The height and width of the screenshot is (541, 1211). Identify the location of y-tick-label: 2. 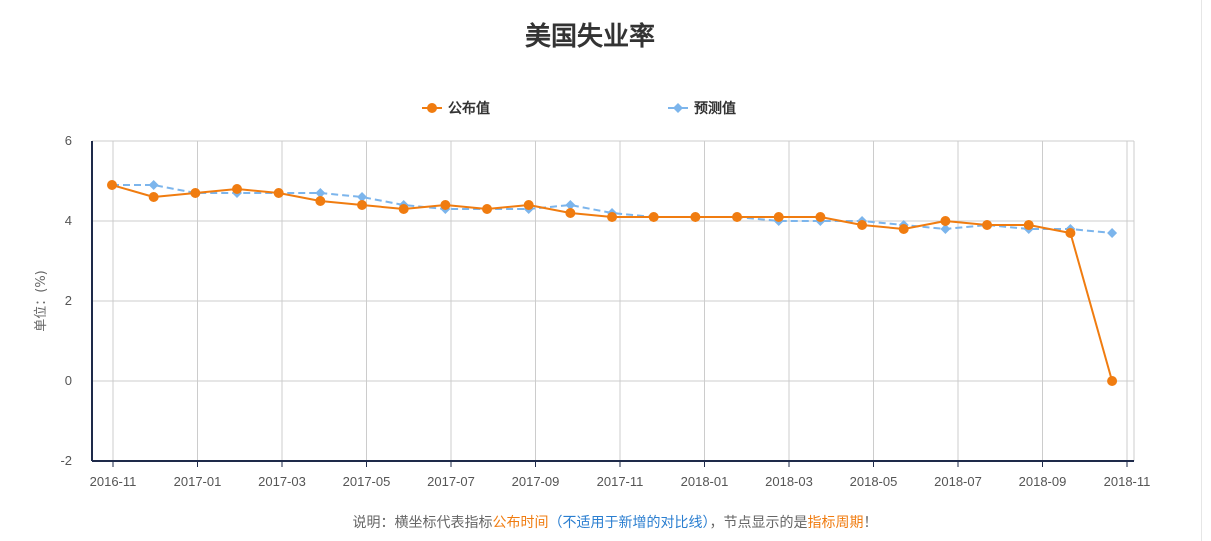
(68, 300).